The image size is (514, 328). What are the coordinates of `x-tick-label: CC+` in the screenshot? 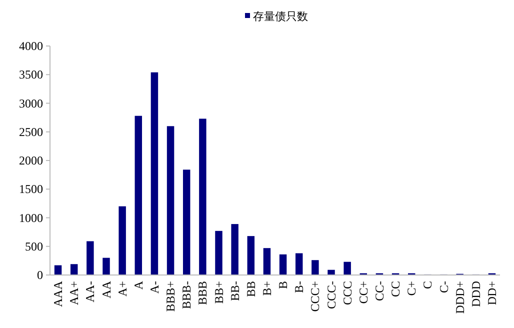 It's located at (363, 292).